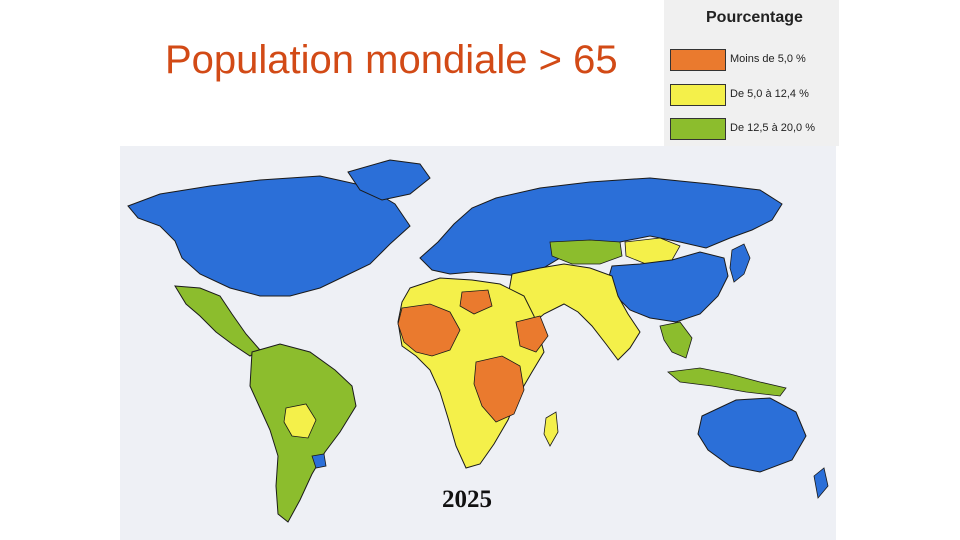  I want to click on legend-label-12-5-to-20: De 12,5 à 20,0 %, so click(773, 128).